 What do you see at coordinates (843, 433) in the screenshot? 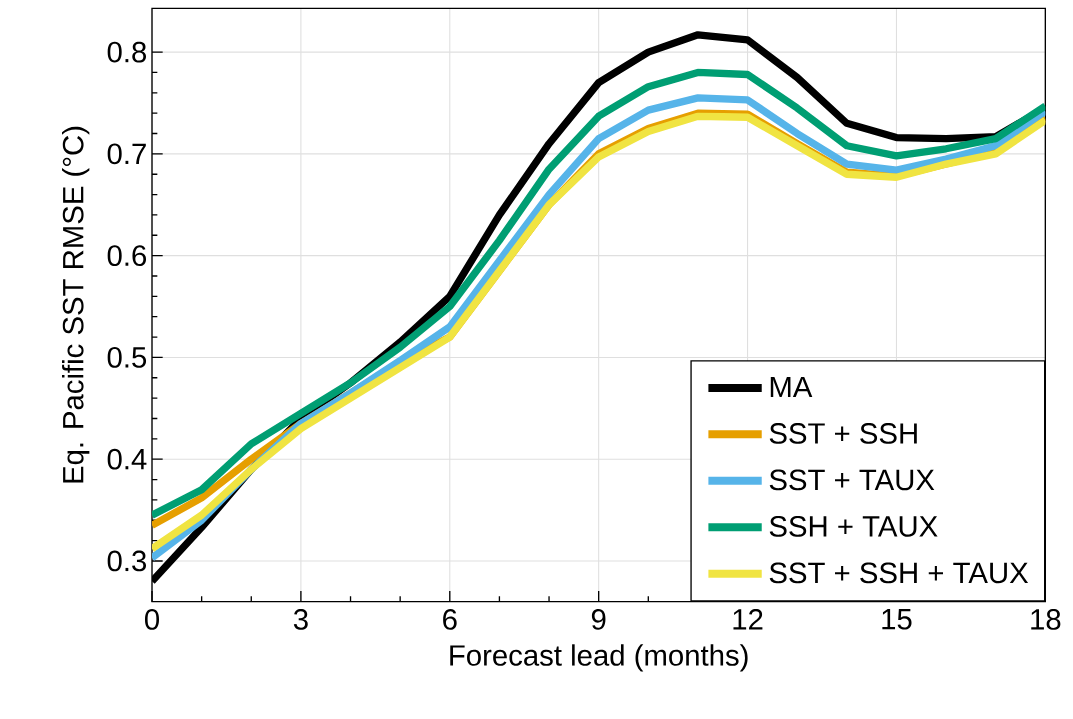
I see `legend-label: SST + SSH` at bounding box center [843, 433].